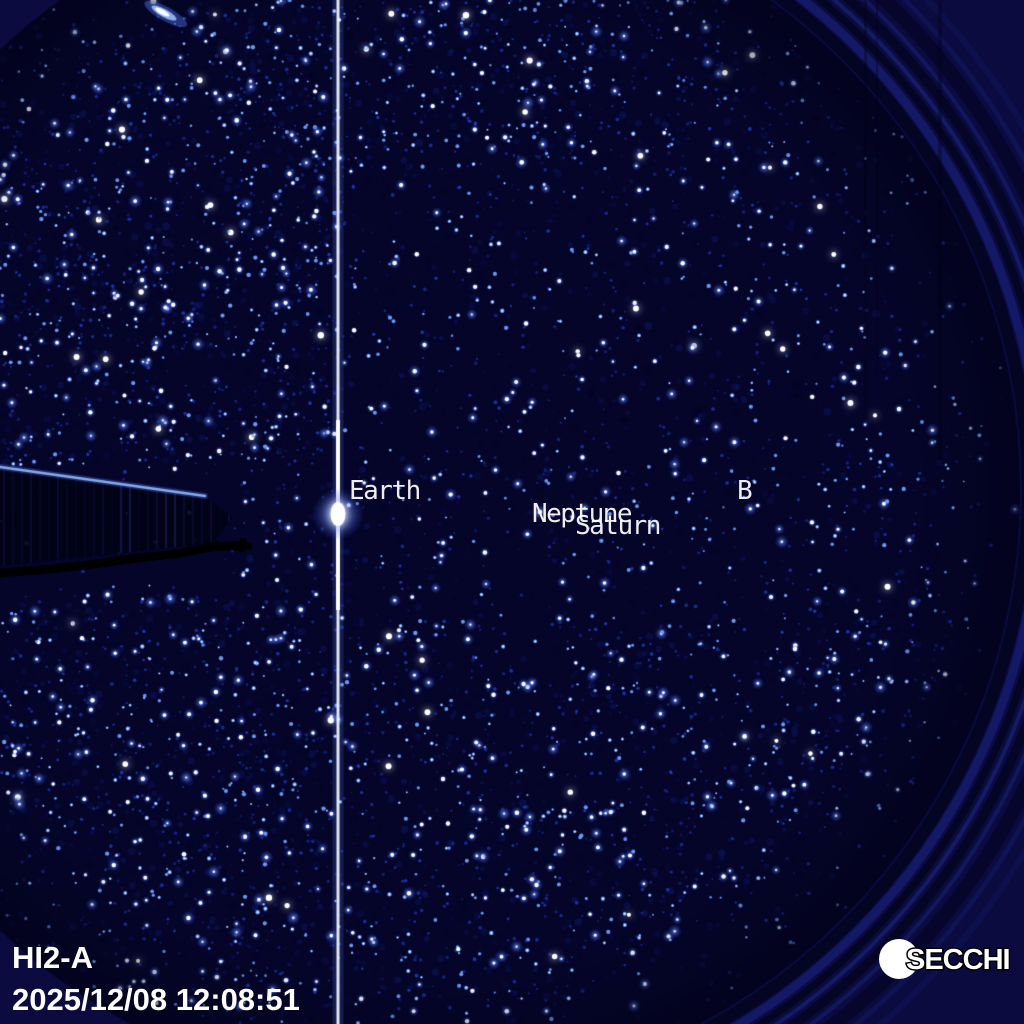 Image resolution: width=1024 pixels, height=1024 pixels. What do you see at coordinates (618, 526) in the screenshot?
I see `saturn-label: Saturn` at bounding box center [618, 526].